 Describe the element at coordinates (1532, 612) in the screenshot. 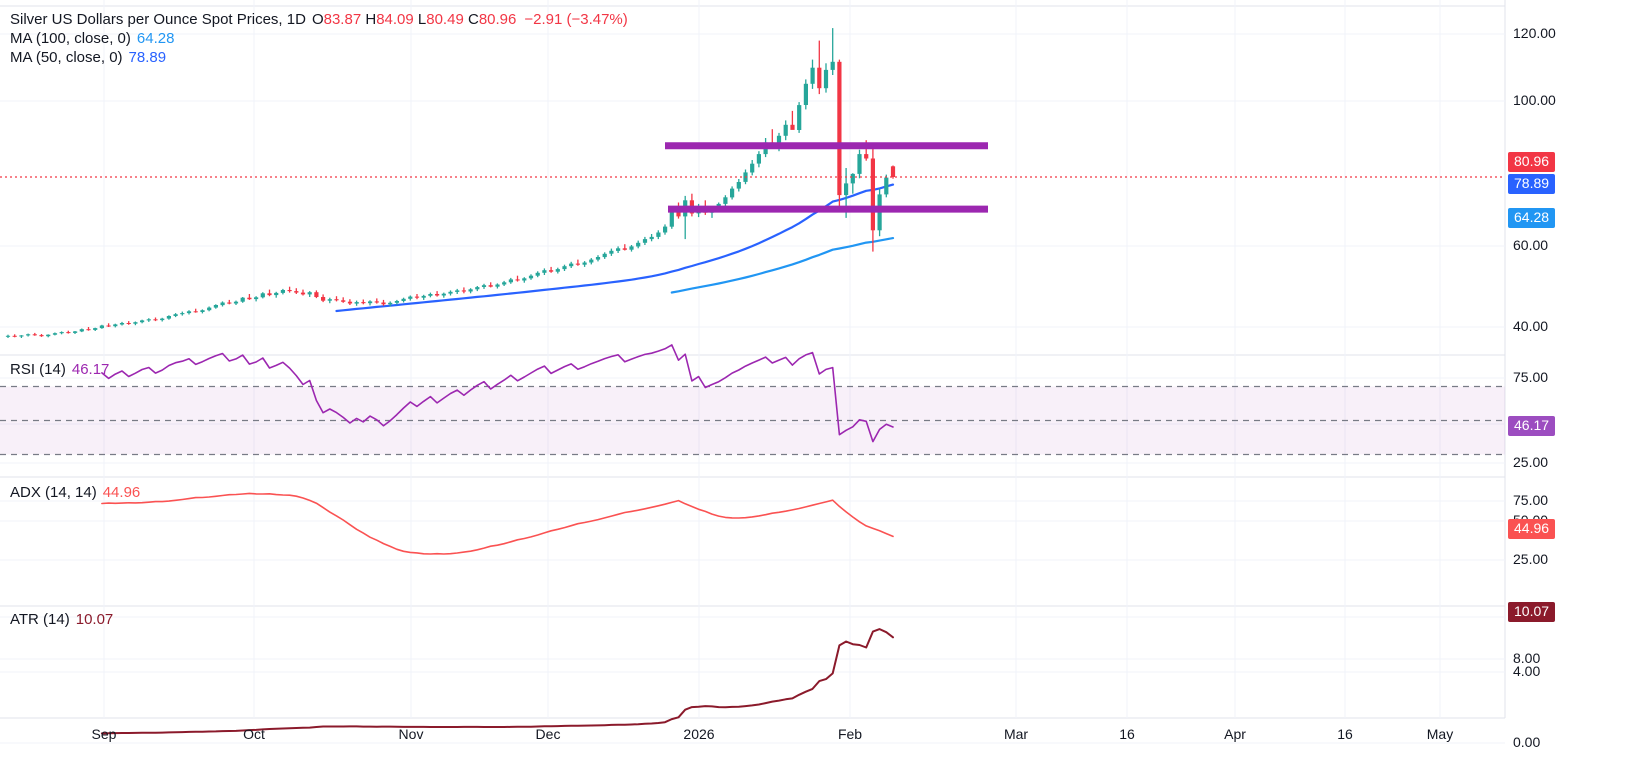

I see `atr-value-badge: 10.07` at that location.